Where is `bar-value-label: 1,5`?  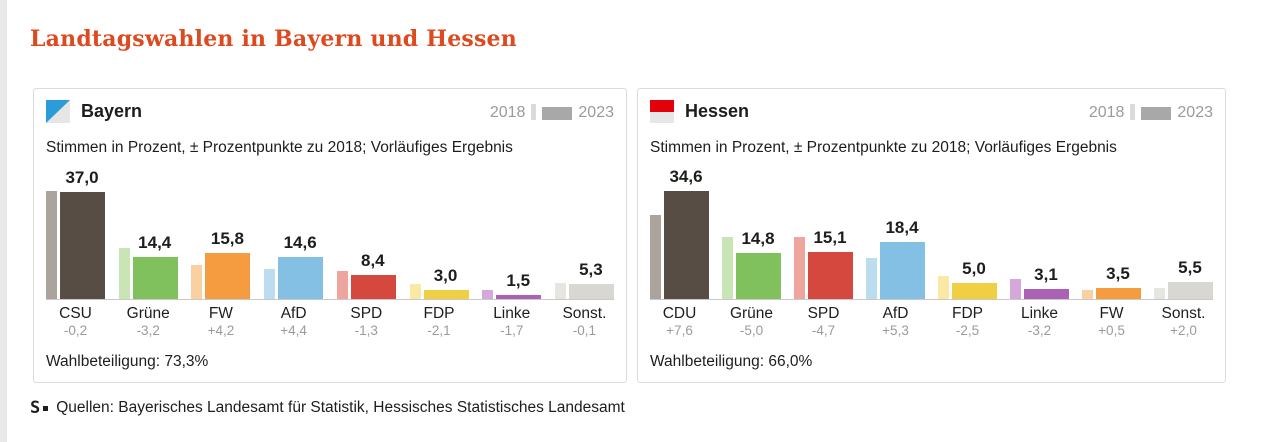
bar-value-label: 1,5 is located at coordinates (518, 280).